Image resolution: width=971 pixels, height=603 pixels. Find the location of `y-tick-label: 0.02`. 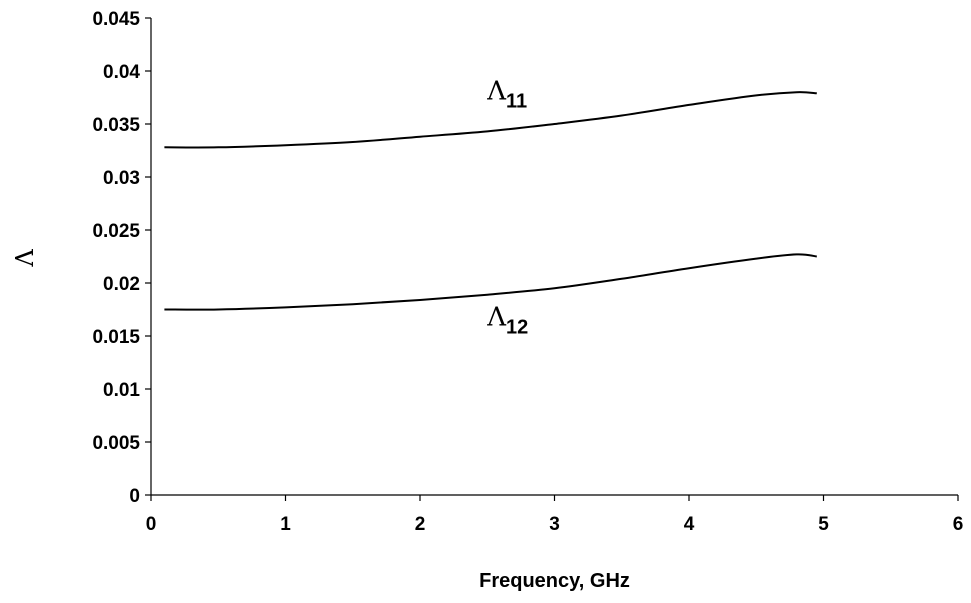

y-tick-label: 0.02 is located at coordinates (121, 284).